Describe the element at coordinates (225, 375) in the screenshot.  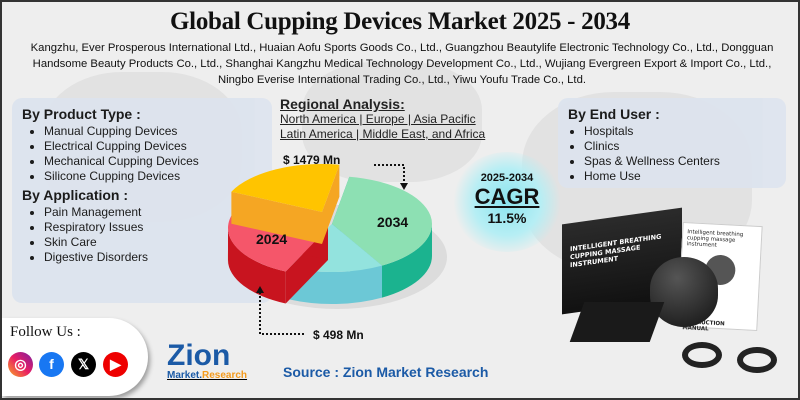
I see `logo-sub: Research` at that location.